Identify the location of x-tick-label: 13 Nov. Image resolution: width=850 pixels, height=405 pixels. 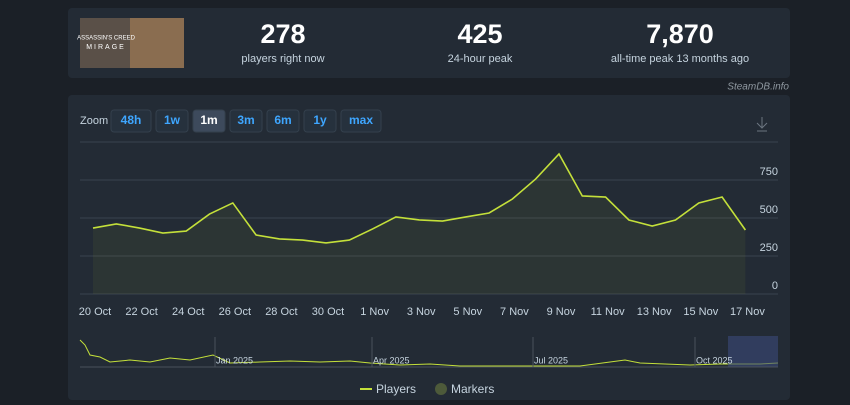
(654, 312).